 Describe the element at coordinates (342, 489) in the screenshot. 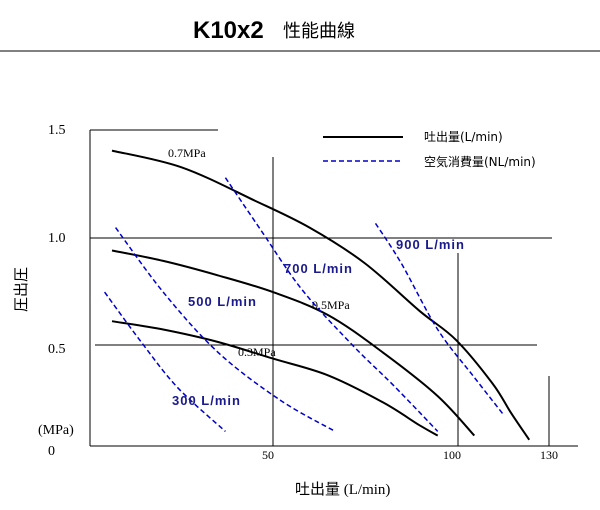

I see `x-axis-label: 吐出量 (L/min)` at that location.